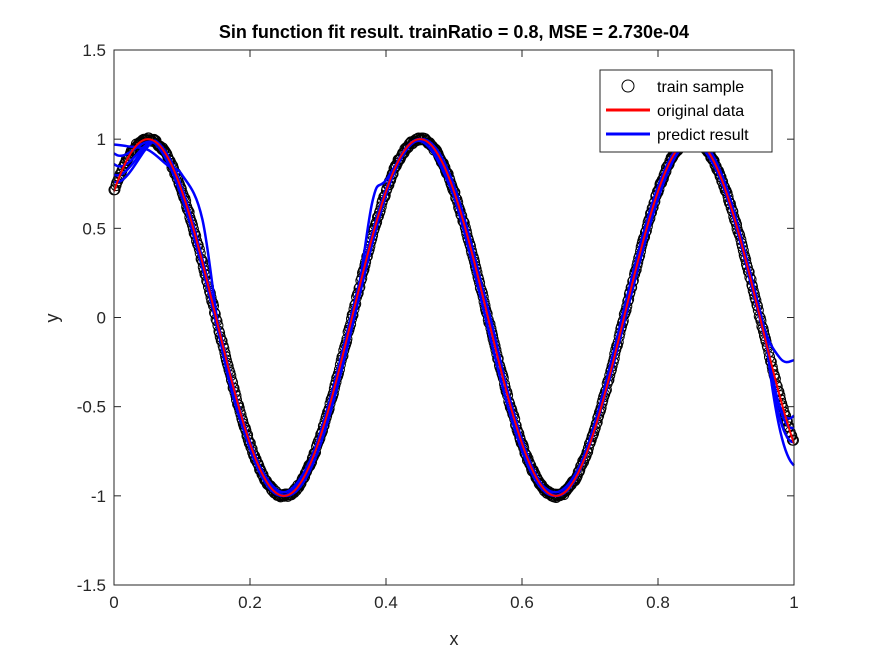  What do you see at coordinates (113, 602) in the screenshot?
I see `x-tick-label-0: 0` at bounding box center [113, 602].